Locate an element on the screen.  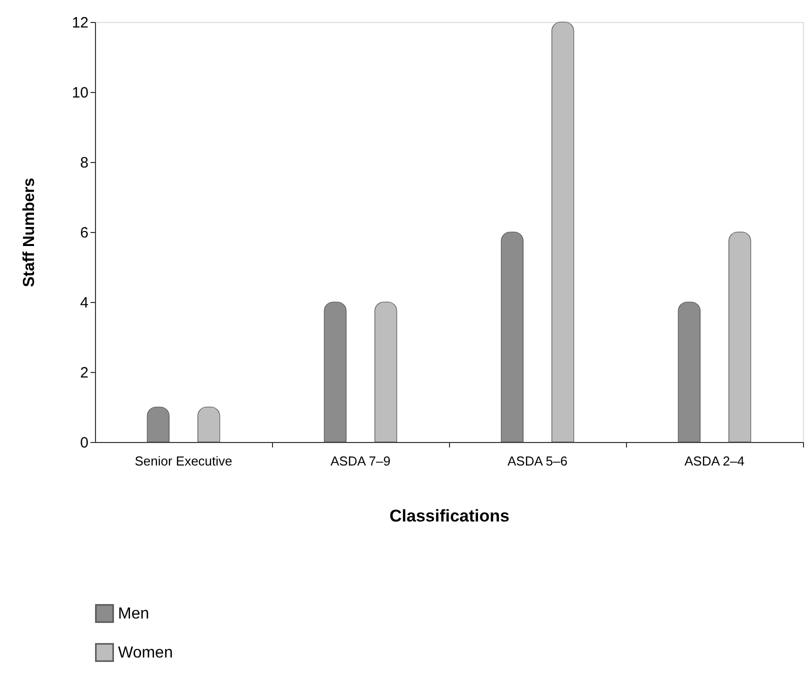
y-tick-label: 10 is located at coordinates (80, 93).